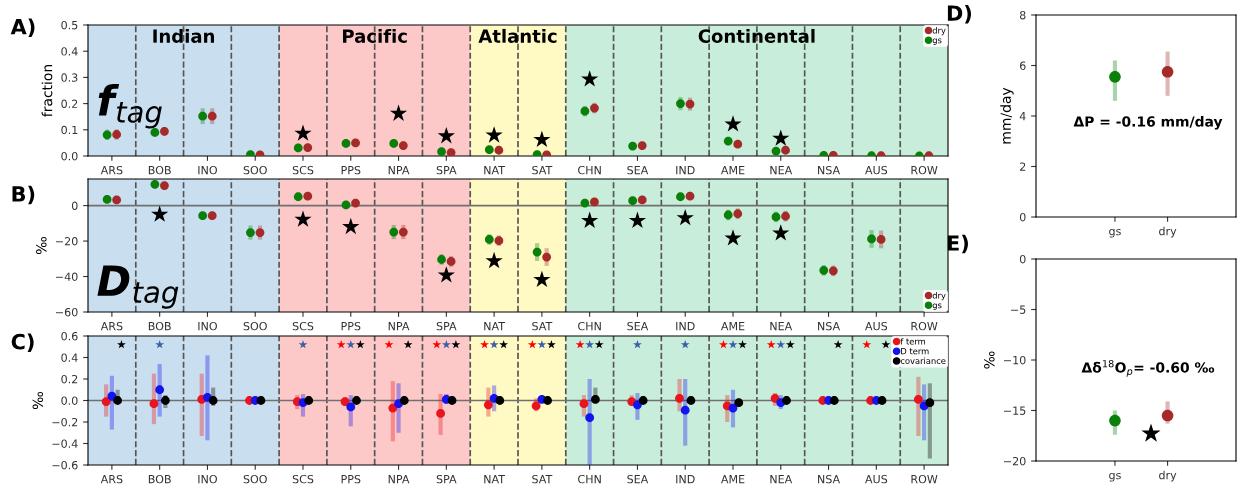 The image size is (1244, 484). What do you see at coordinates (65, 443) in the screenshot?
I see `y-tick-label: −0.4` at bounding box center [65, 443].